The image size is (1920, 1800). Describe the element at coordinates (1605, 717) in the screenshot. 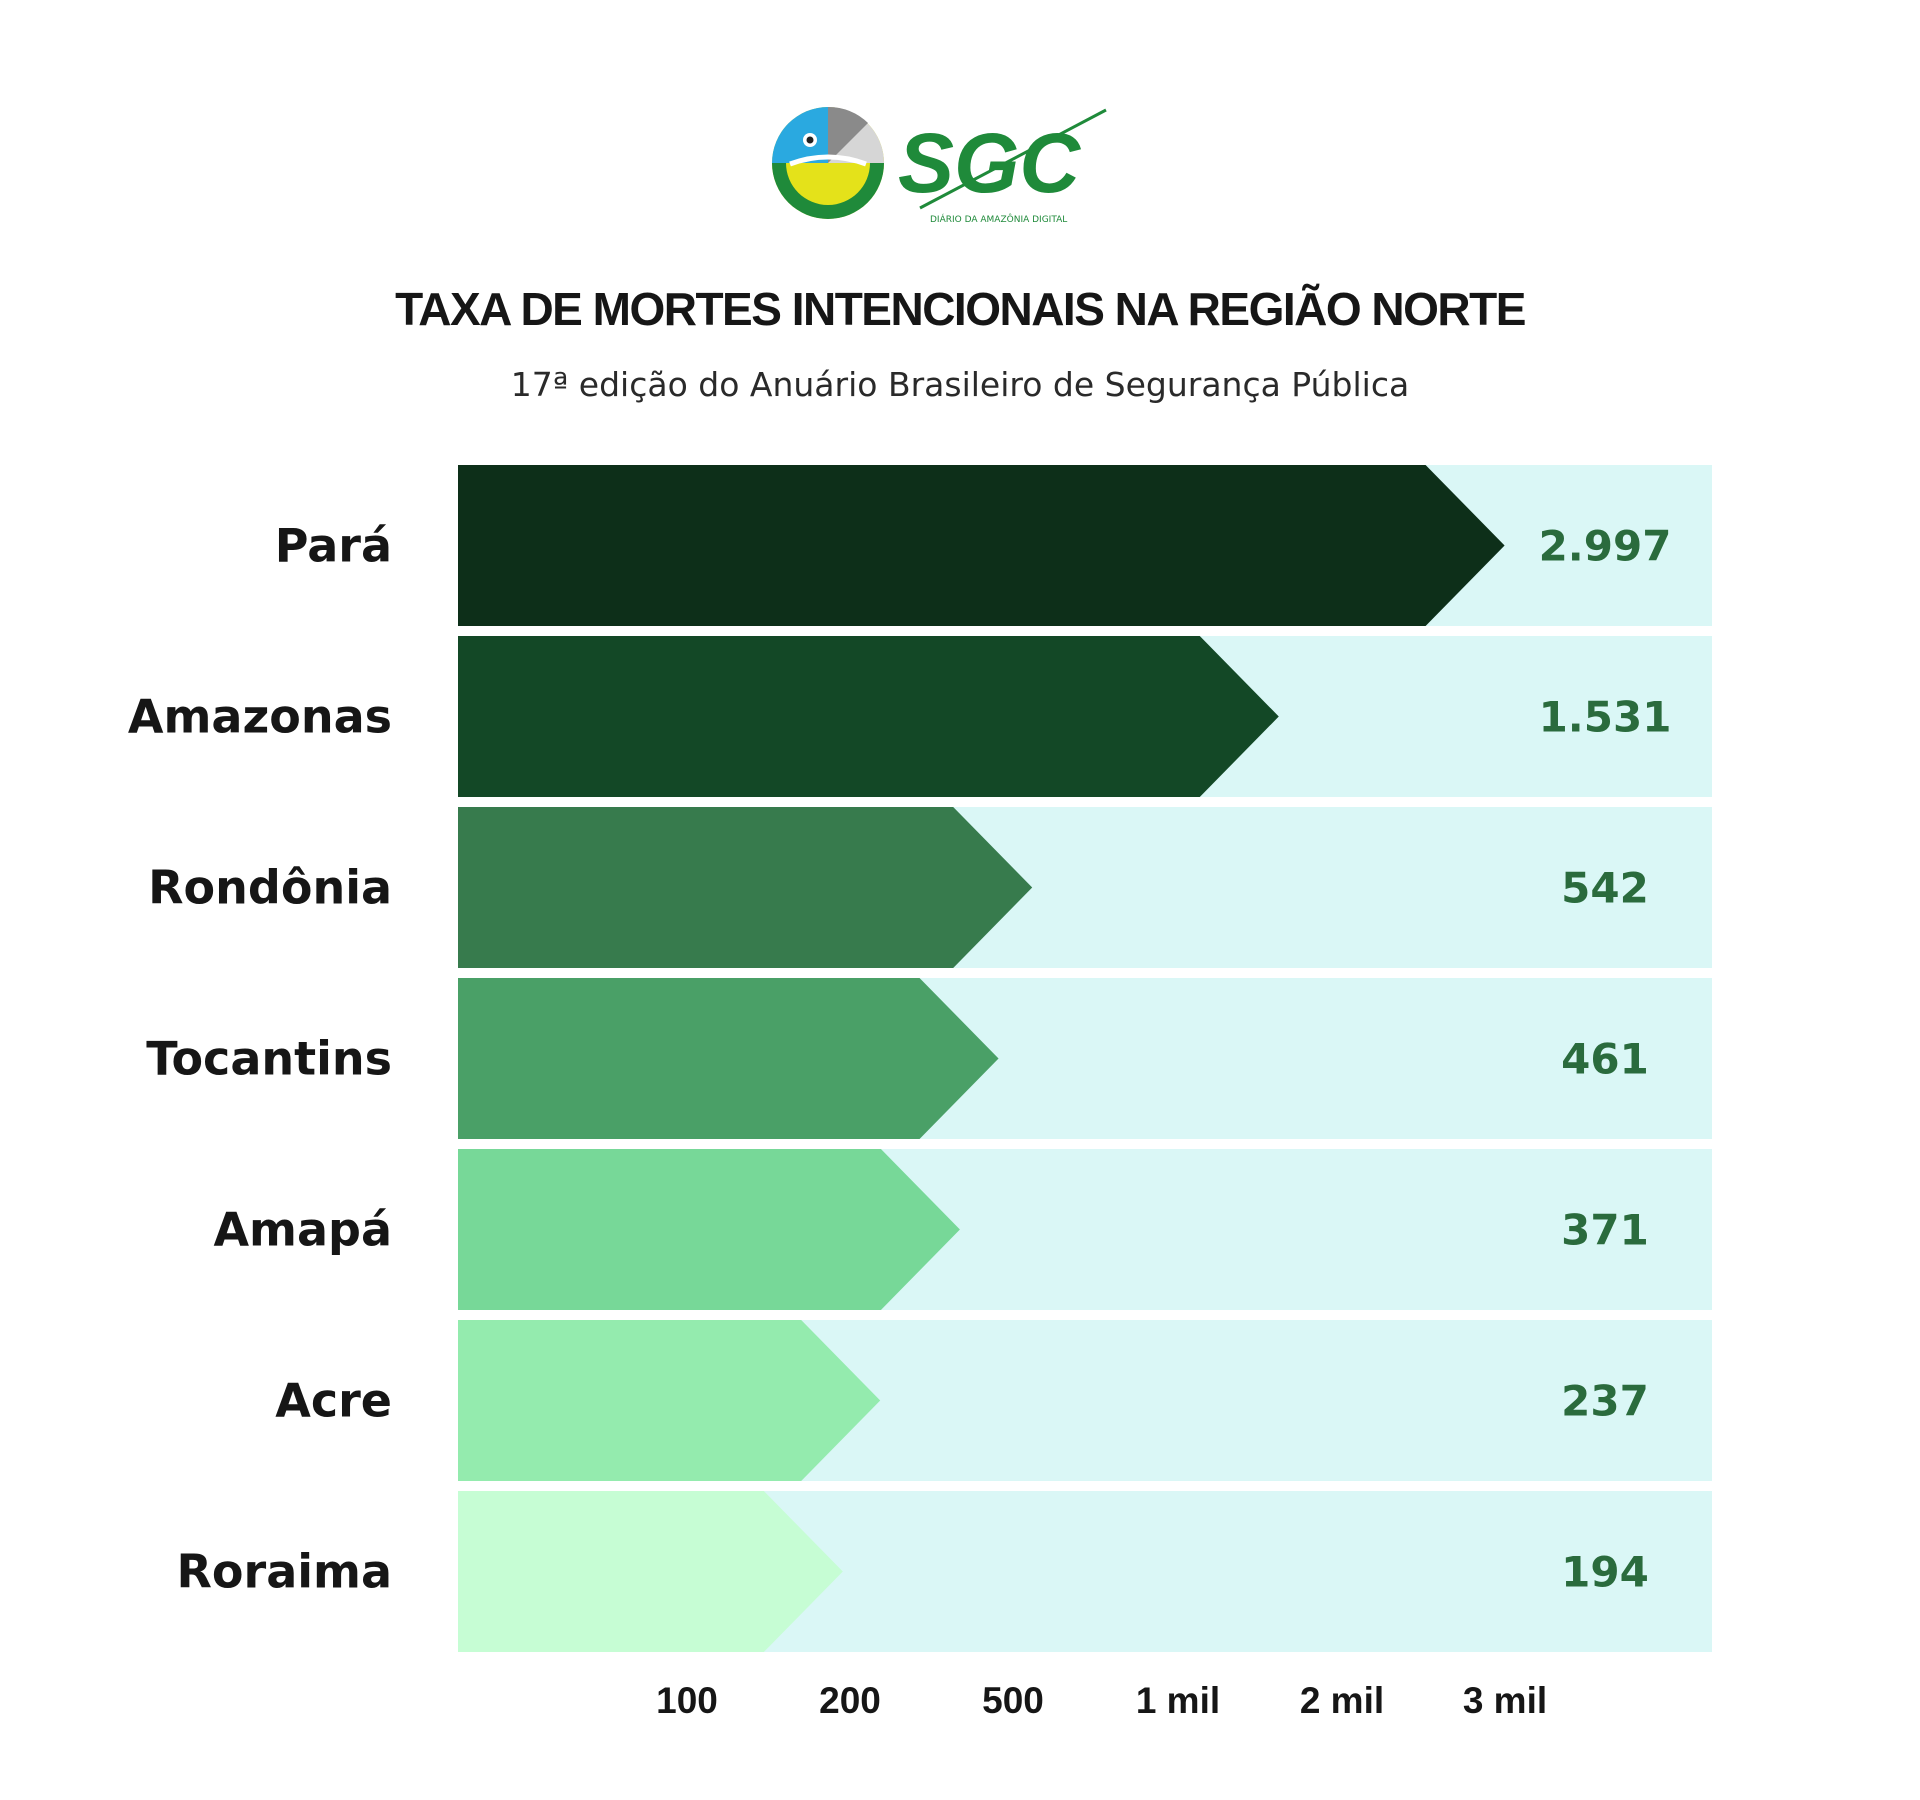

I see `data-label: 1.531` at that location.